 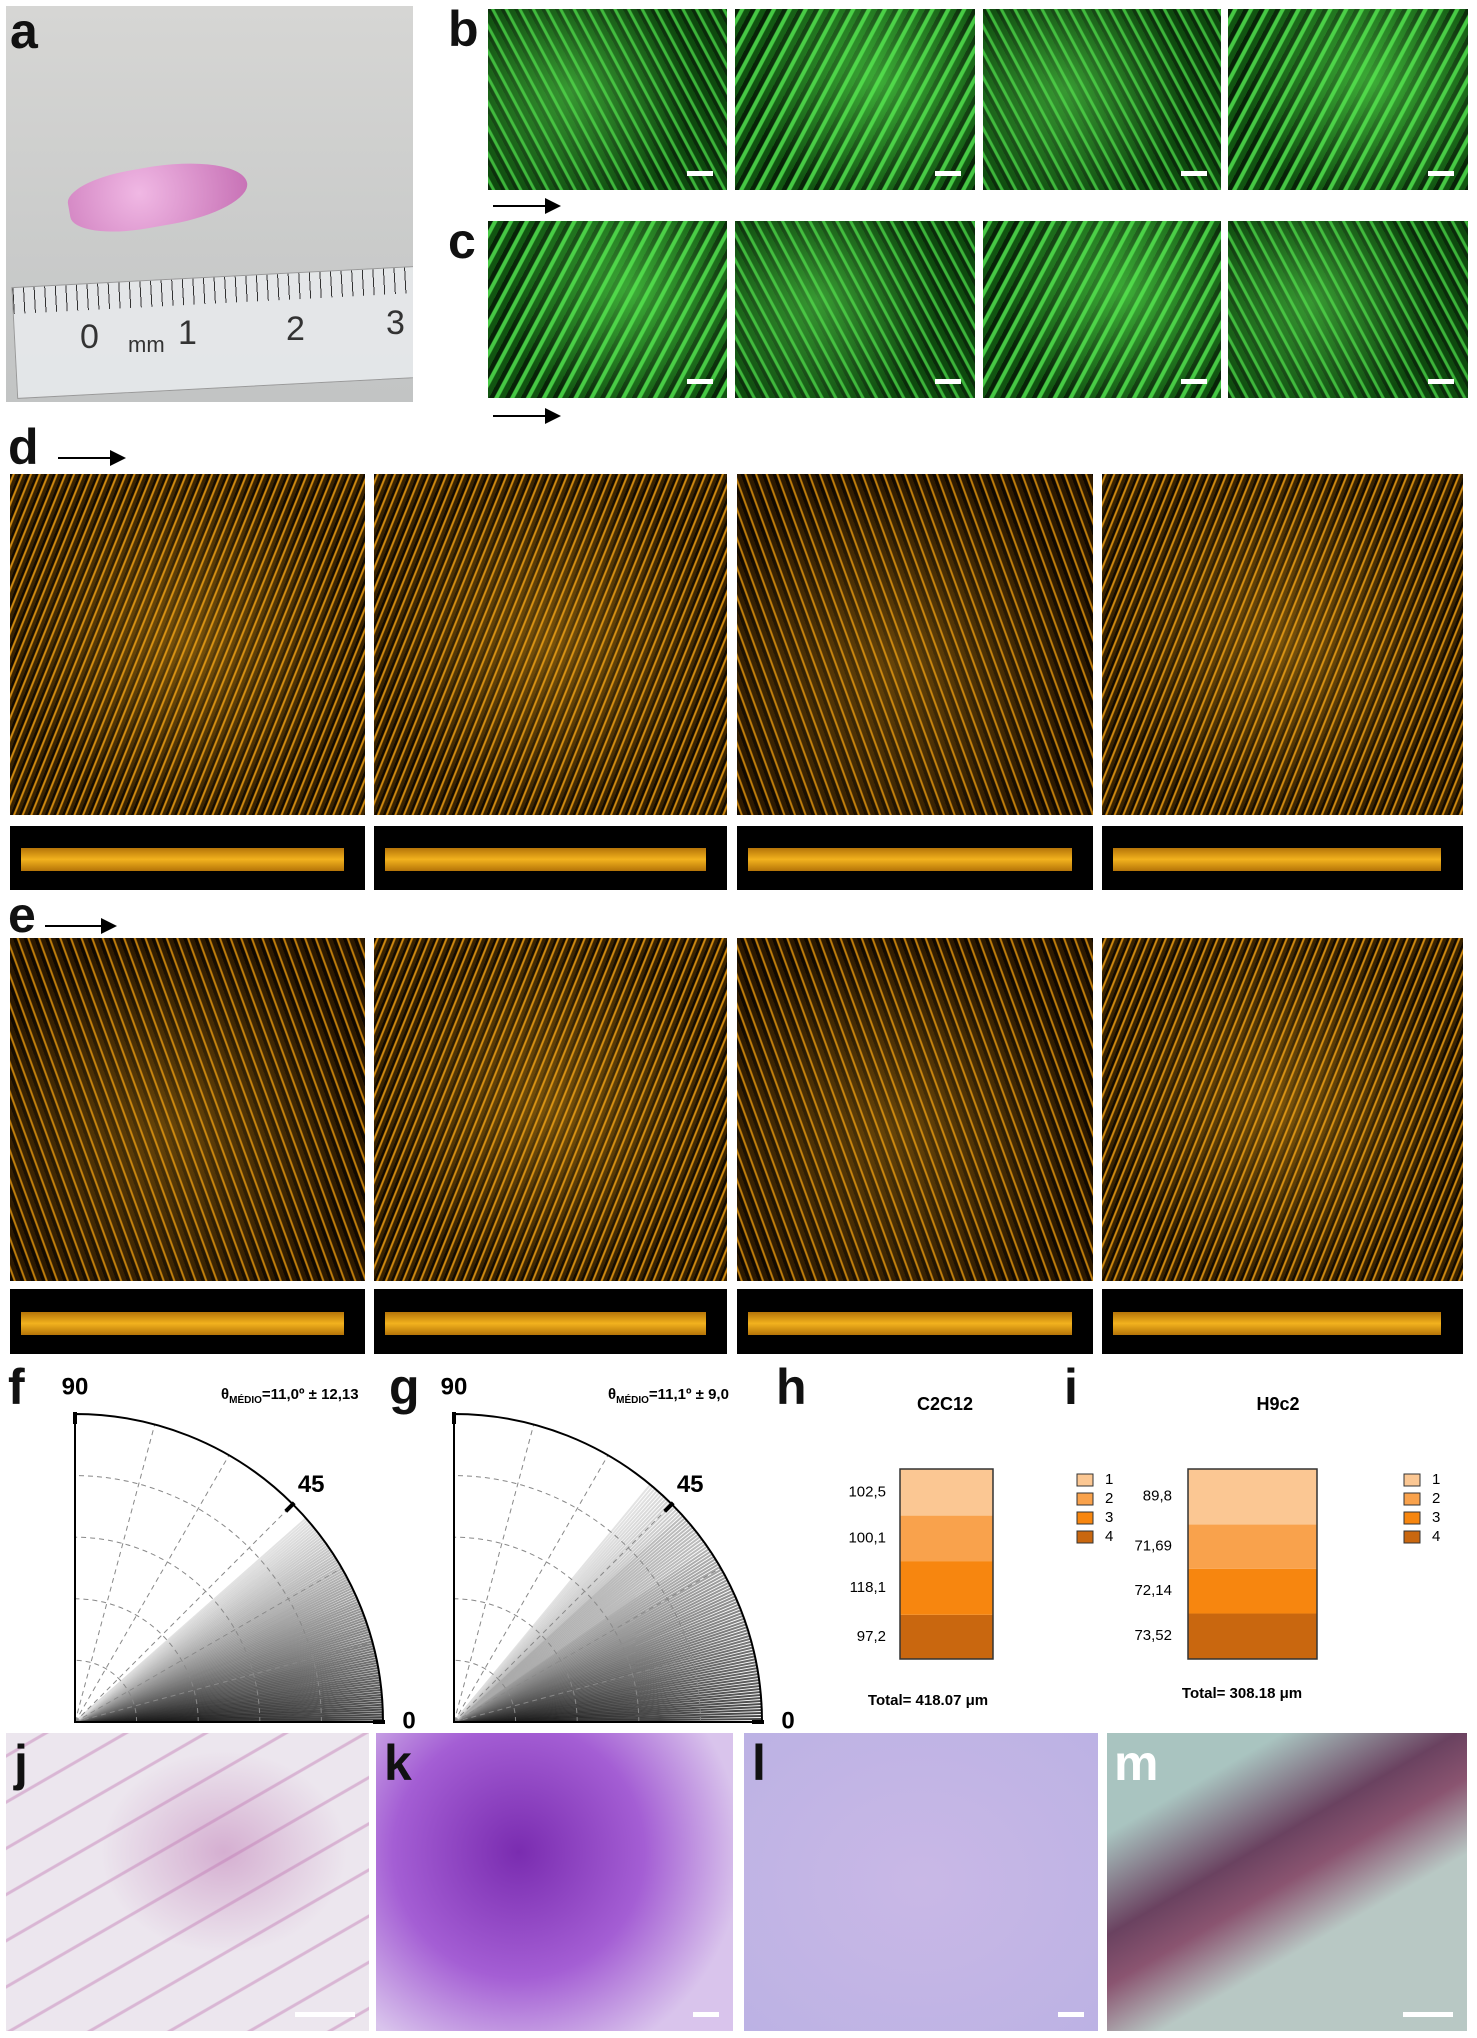 What do you see at coordinates (945, 1404) in the screenshot?
I see `chart-title: C2C12` at bounding box center [945, 1404].